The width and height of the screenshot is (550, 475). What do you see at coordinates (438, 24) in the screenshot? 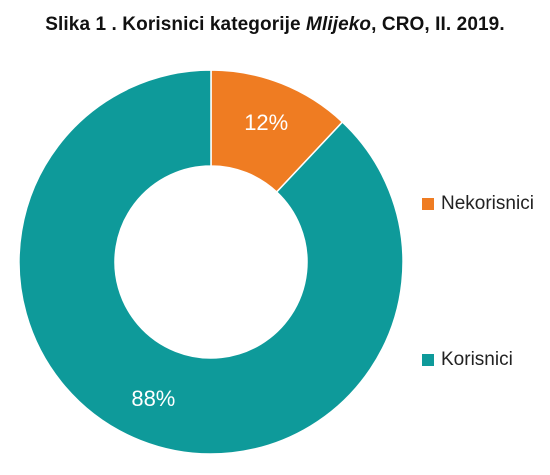
I see `chart-title-suffix: , CRO, II. 2019.` at bounding box center [438, 24].